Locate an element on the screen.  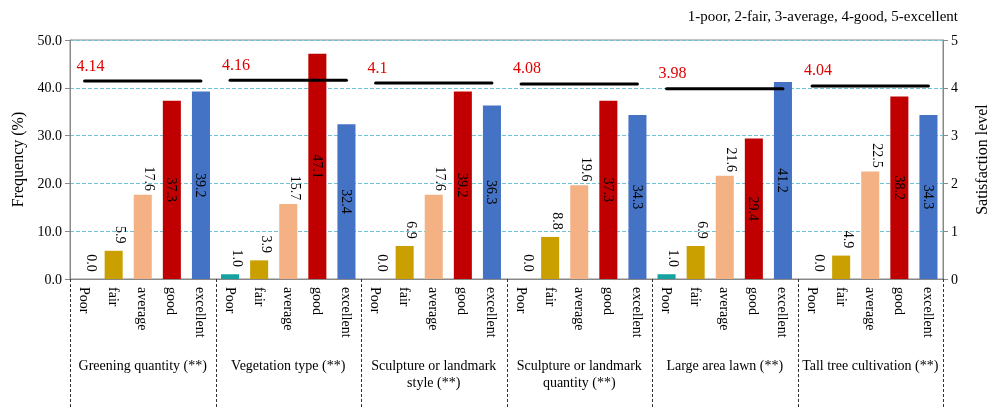
y-tick-label: 10.0 is located at coordinates (49, 231).